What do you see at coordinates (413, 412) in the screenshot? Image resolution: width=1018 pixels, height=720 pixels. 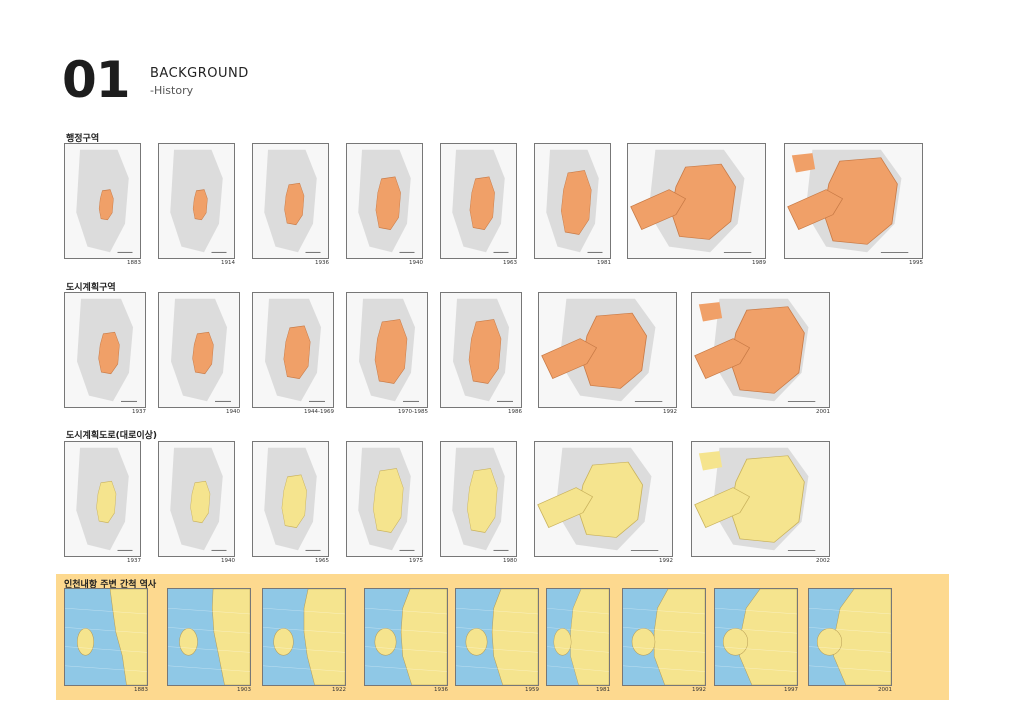 I see `map-year-label: 1970-1985` at bounding box center [413, 412].